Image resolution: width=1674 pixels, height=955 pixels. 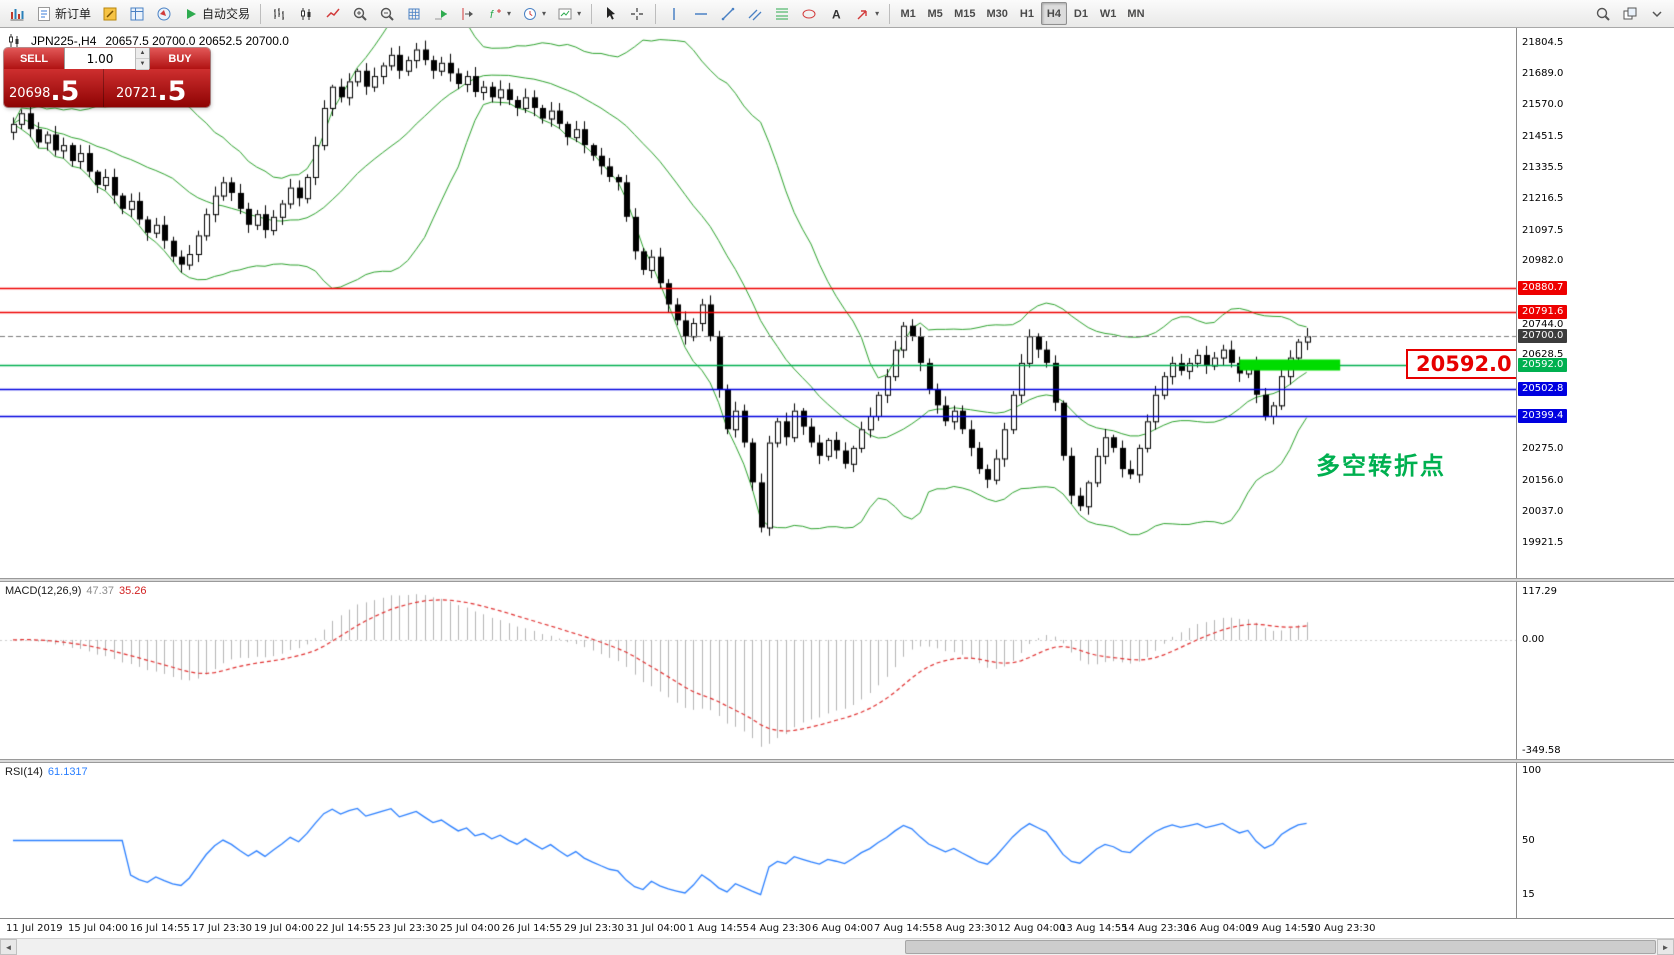 I want to click on timeframe-m1-button-label: M1, so click(x=908, y=13).